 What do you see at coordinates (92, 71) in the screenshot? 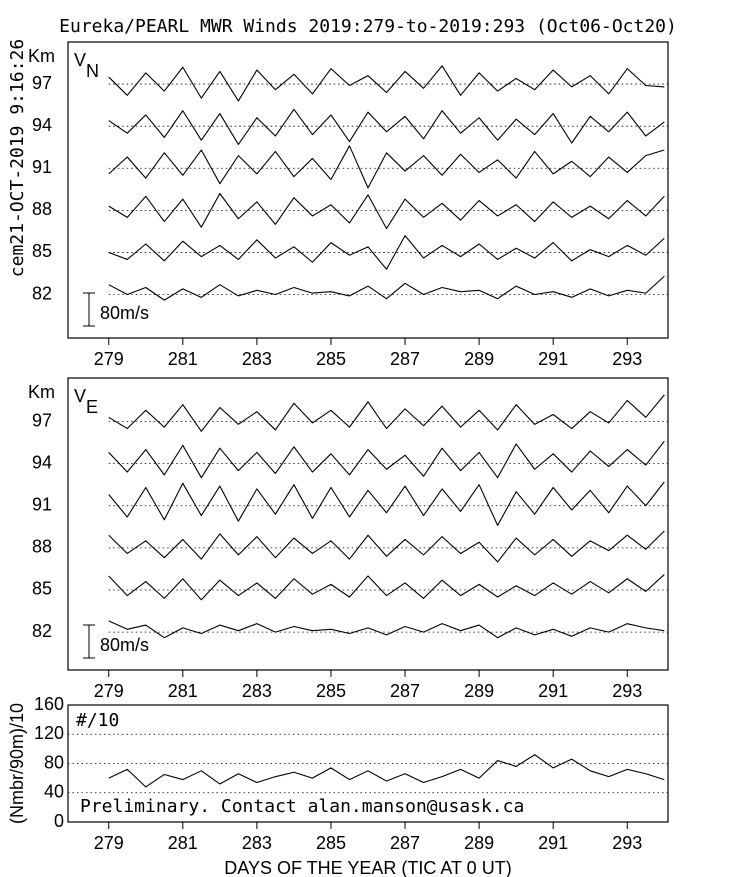
I see `panel-label-sub: N` at bounding box center [92, 71].